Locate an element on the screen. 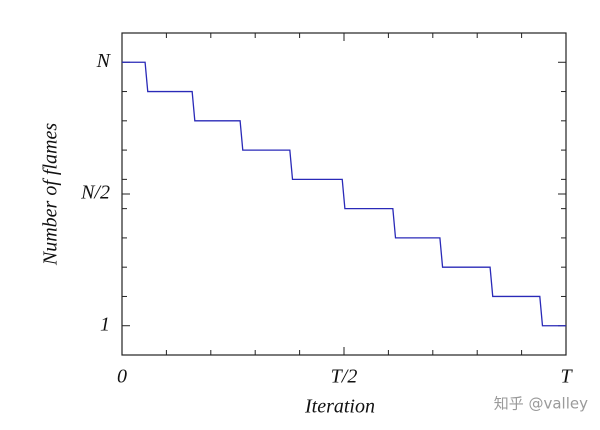 The image size is (600, 430). y-tick-label: N/2 is located at coordinates (95, 193).